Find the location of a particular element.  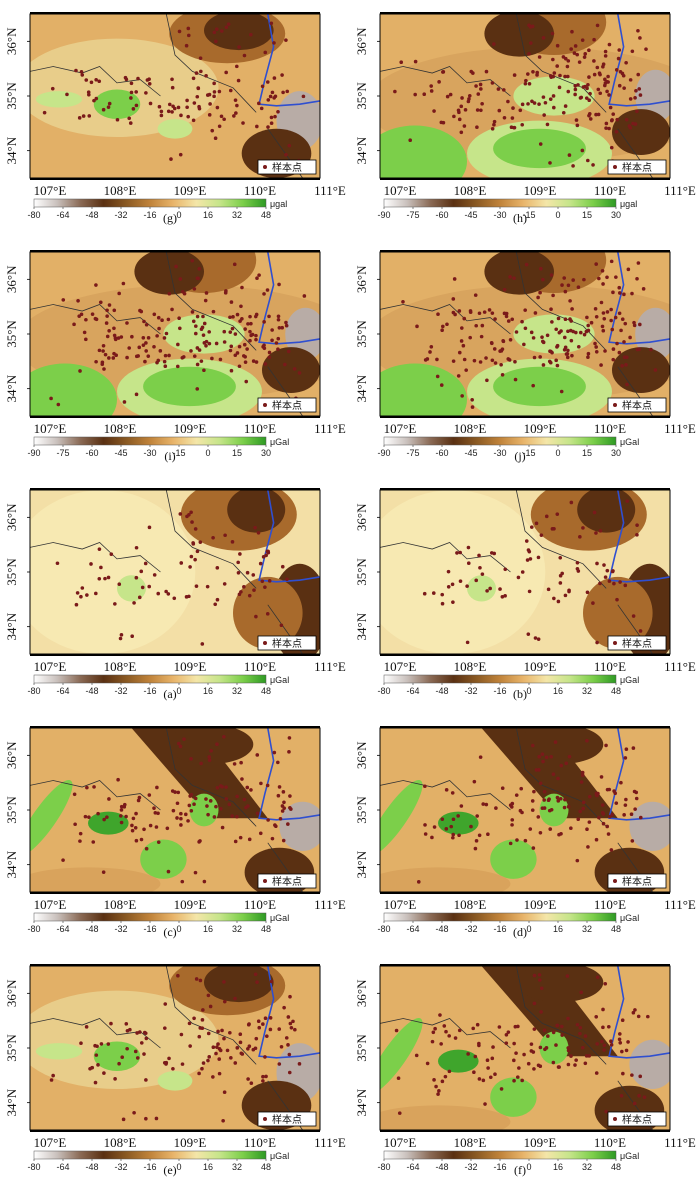

x-tick-label: 111°E is located at coordinates (330, 904).